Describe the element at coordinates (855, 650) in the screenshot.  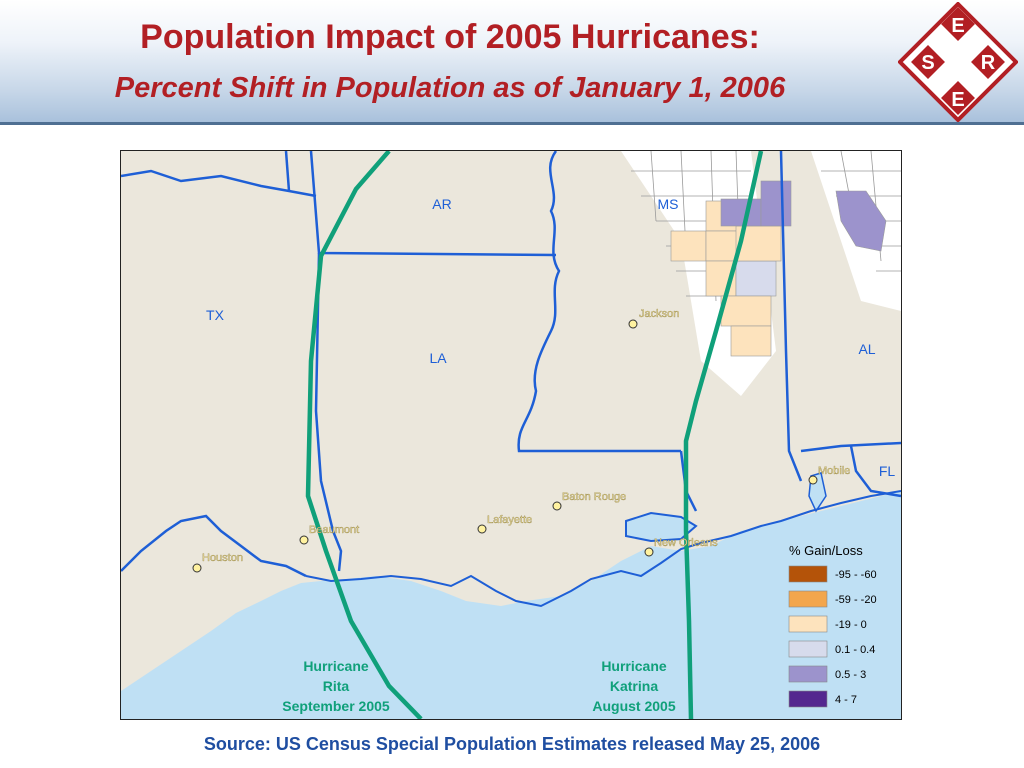
I see `legend-label-3: 0.1 - 0.4` at that location.